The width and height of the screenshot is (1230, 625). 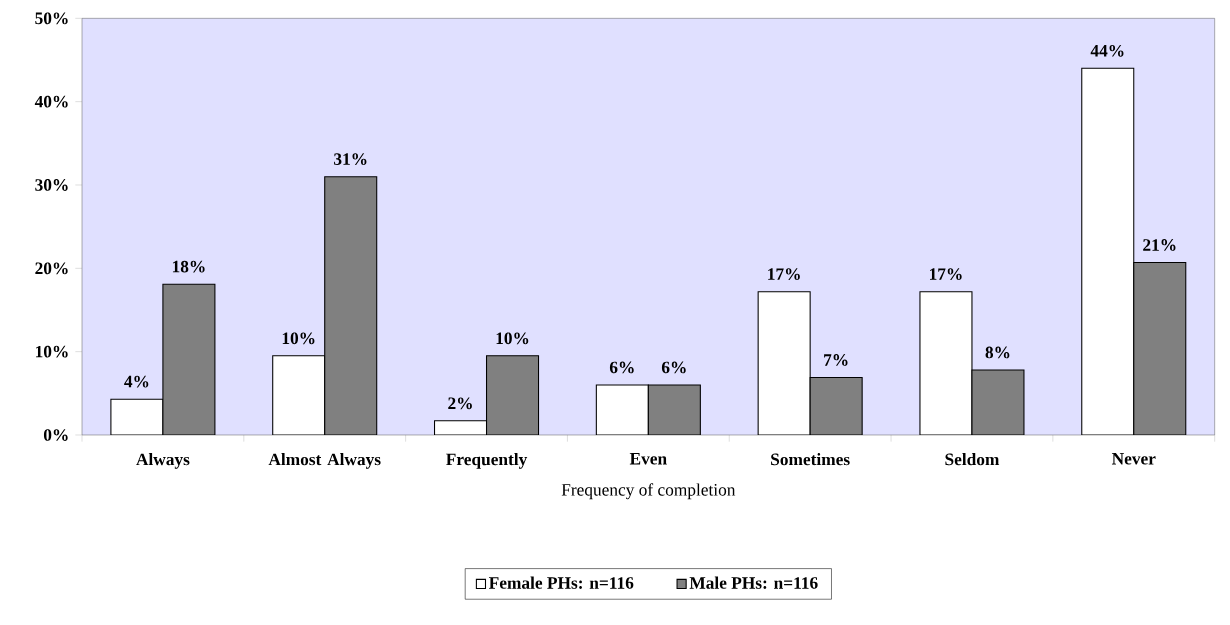 What do you see at coordinates (1159, 245) in the screenshot?
I see `data-label: 21%` at bounding box center [1159, 245].